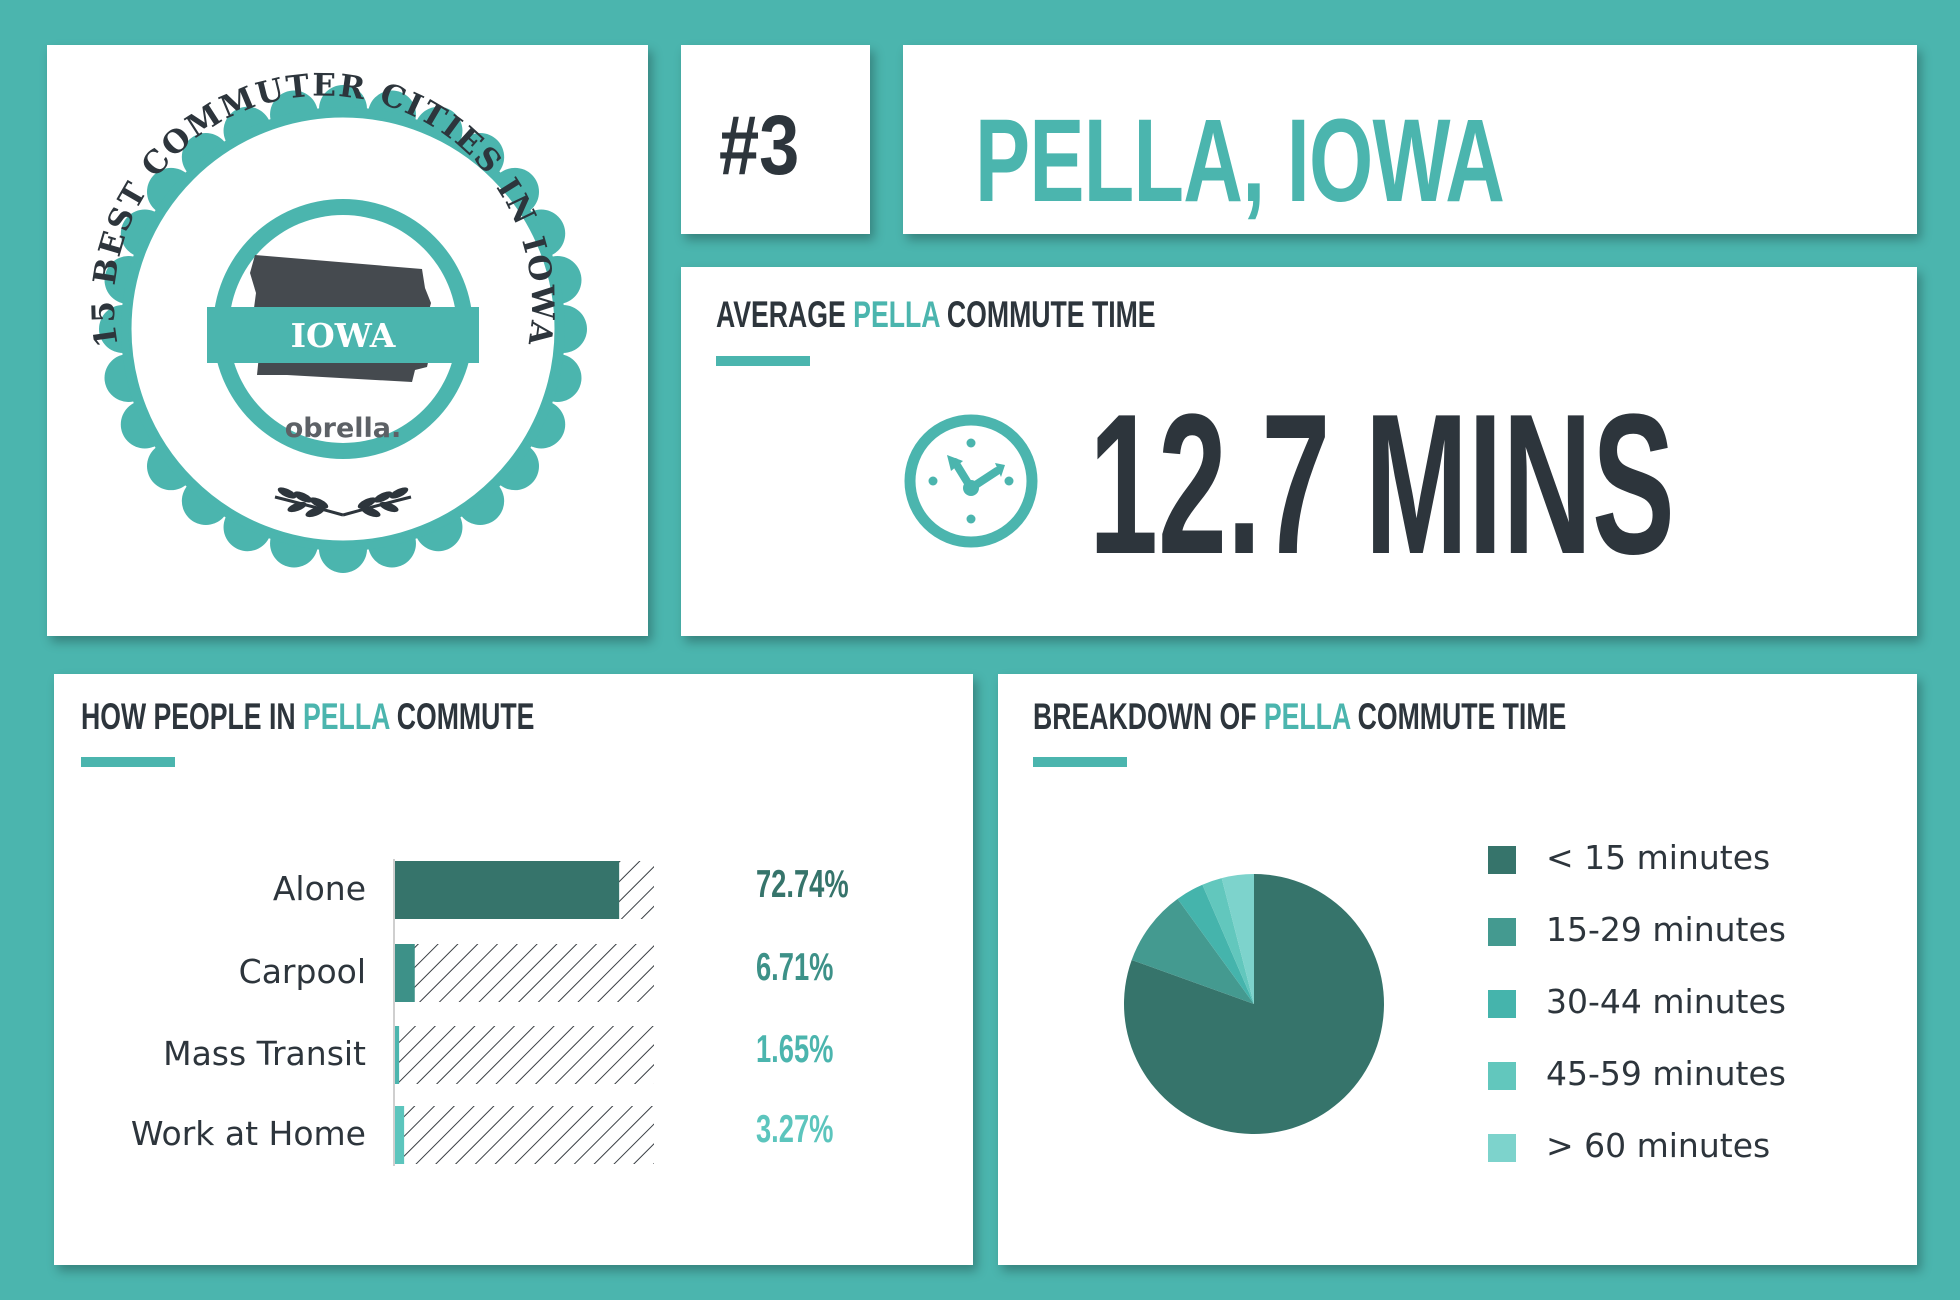  What do you see at coordinates (346, 716) in the screenshot?
I see `commute-title-city: PELLA` at bounding box center [346, 716].